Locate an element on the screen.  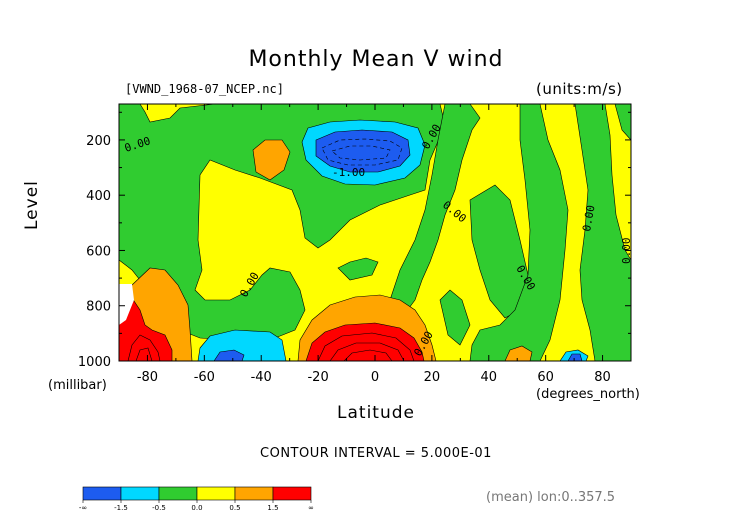
field-missing-region is located at coordinates (126, 304).